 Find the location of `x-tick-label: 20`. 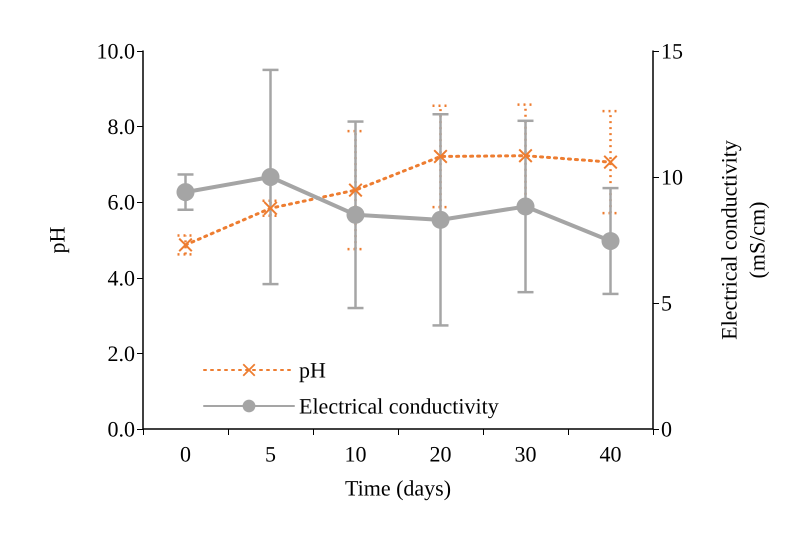

x-tick-label: 20 is located at coordinates (441, 454).